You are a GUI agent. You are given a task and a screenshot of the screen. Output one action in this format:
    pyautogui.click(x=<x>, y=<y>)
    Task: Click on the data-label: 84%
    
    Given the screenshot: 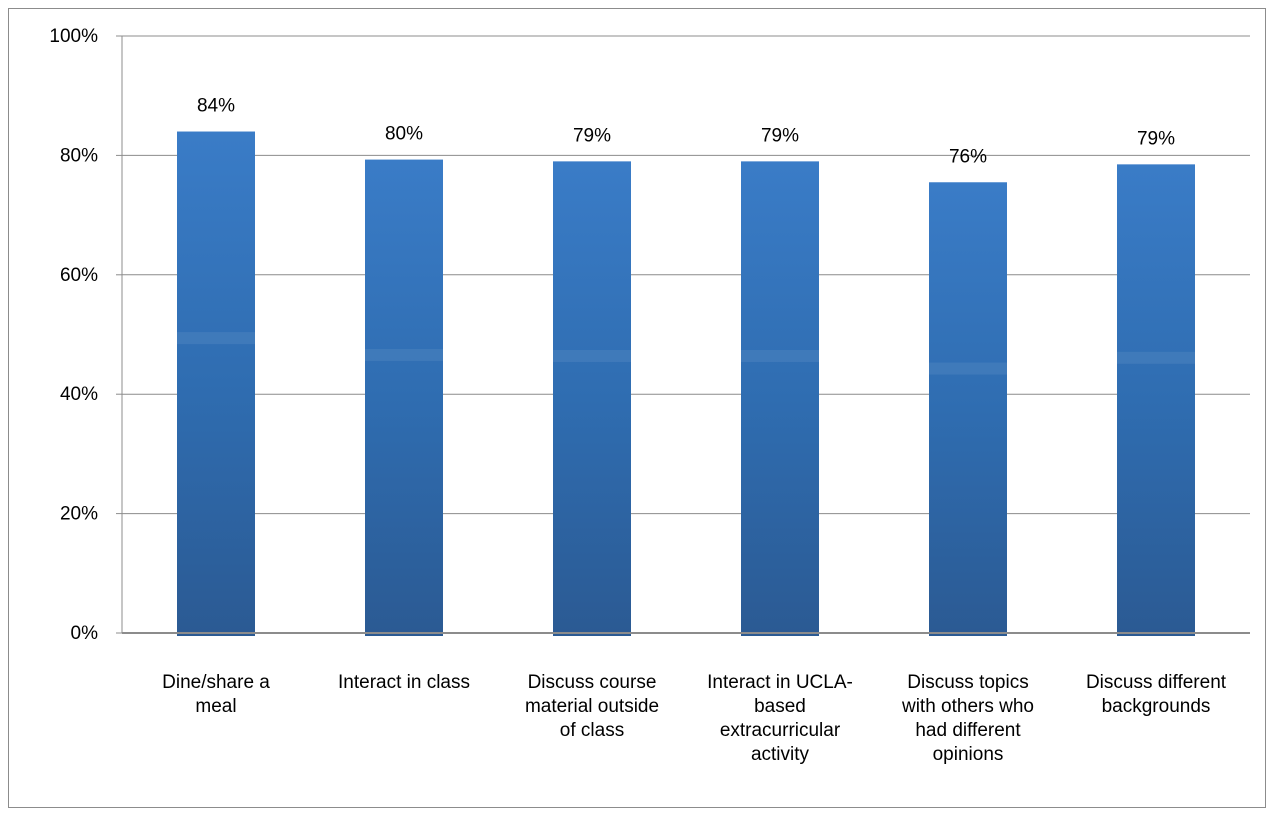 What is the action you would take?
    pyautogui.click(x=216, y=106)
    